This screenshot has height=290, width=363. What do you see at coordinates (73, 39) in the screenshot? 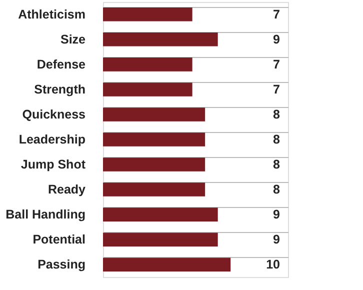
I see `y-tick-label: Size` at bounding box center [73, 39].